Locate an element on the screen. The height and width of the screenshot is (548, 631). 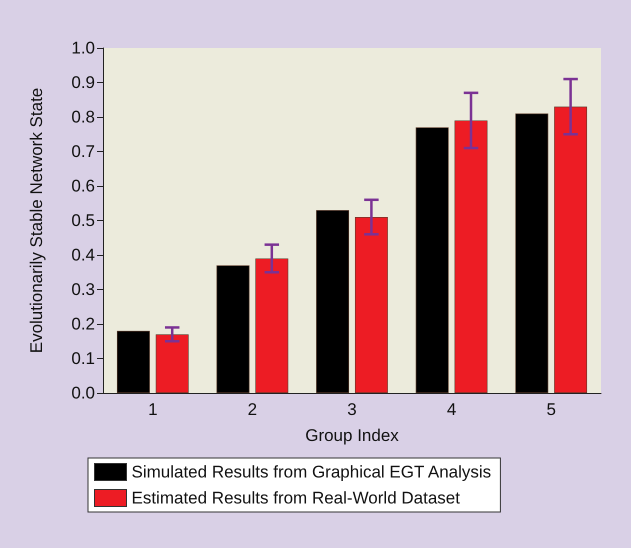
legend-label: Simulated Results from Graphical EGT Analysis is located at coordinates (312, 472).